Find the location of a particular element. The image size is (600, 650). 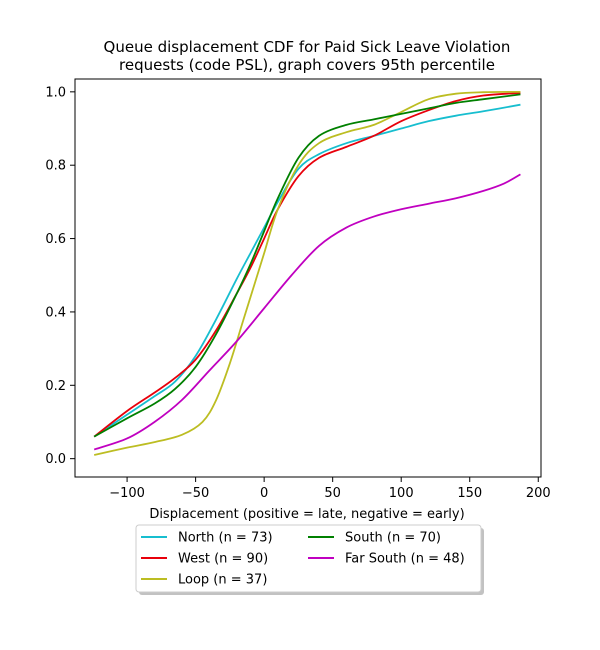

legend-label: North (n = 73) is located at coordinates (225, 538).